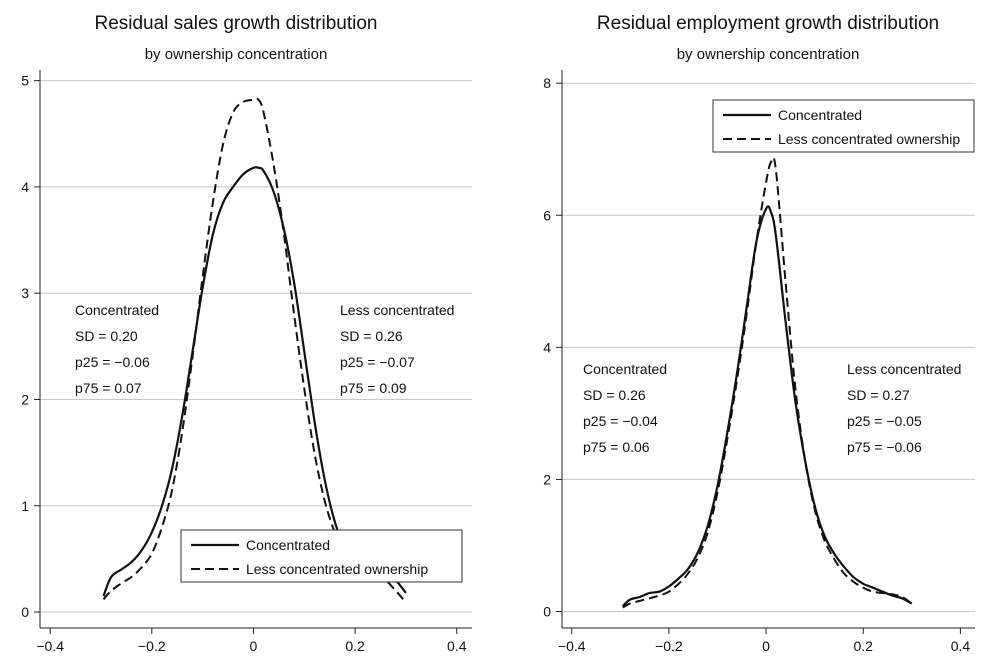  I want to click on annotation-left-line: SD = 0.26, so click(614, 395).